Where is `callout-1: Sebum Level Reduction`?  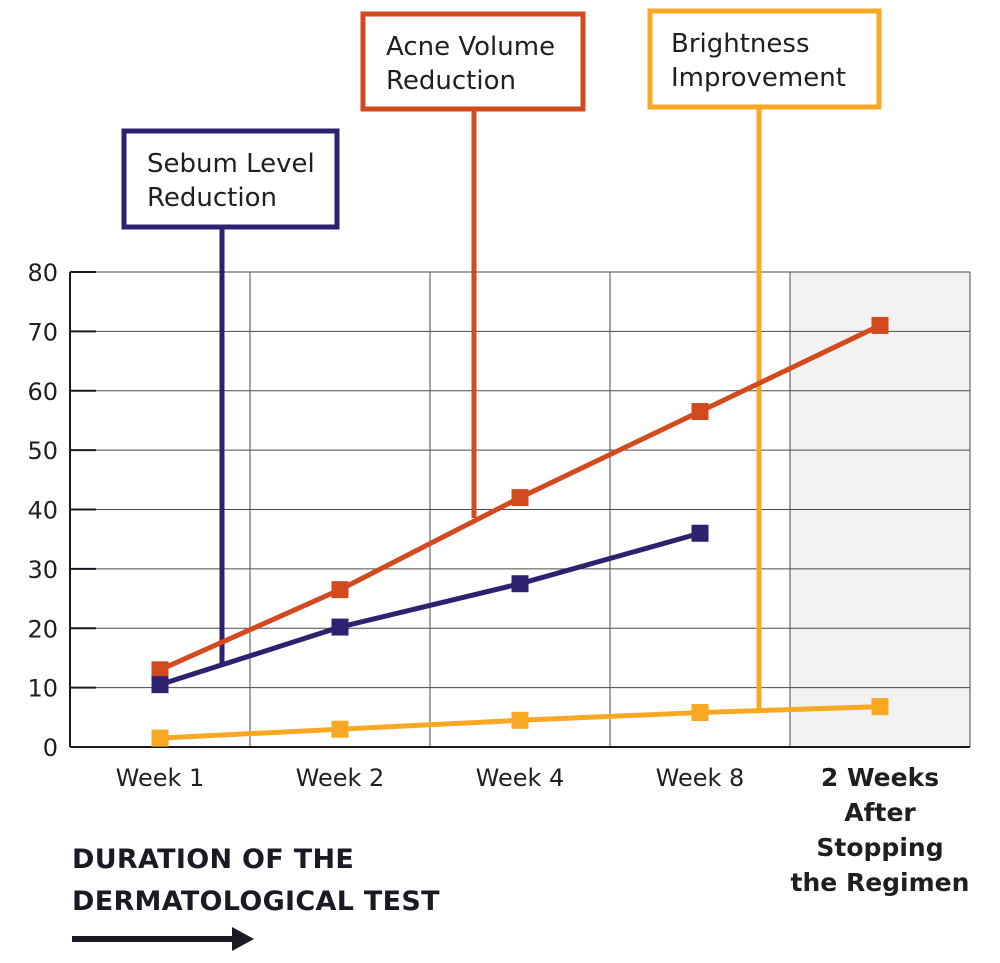 callout-1: Sebum Level Reduction is located at coordinates (230, 395).